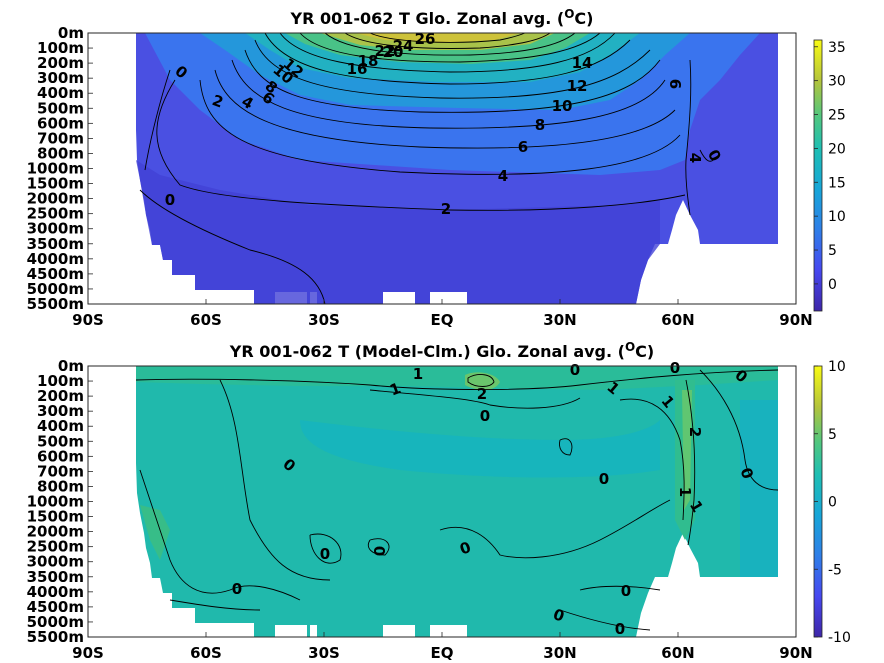  What do you see at coordinates (55, 607) in the screenshot?
I see `y-tick-label: 4500m` at bounding box center [55, 607].